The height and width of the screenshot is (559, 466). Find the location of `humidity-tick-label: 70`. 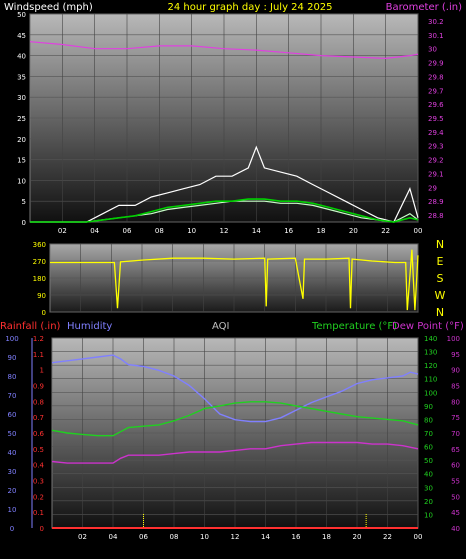

humidity-tick-label: 70 is located at coordinates (12, 396).